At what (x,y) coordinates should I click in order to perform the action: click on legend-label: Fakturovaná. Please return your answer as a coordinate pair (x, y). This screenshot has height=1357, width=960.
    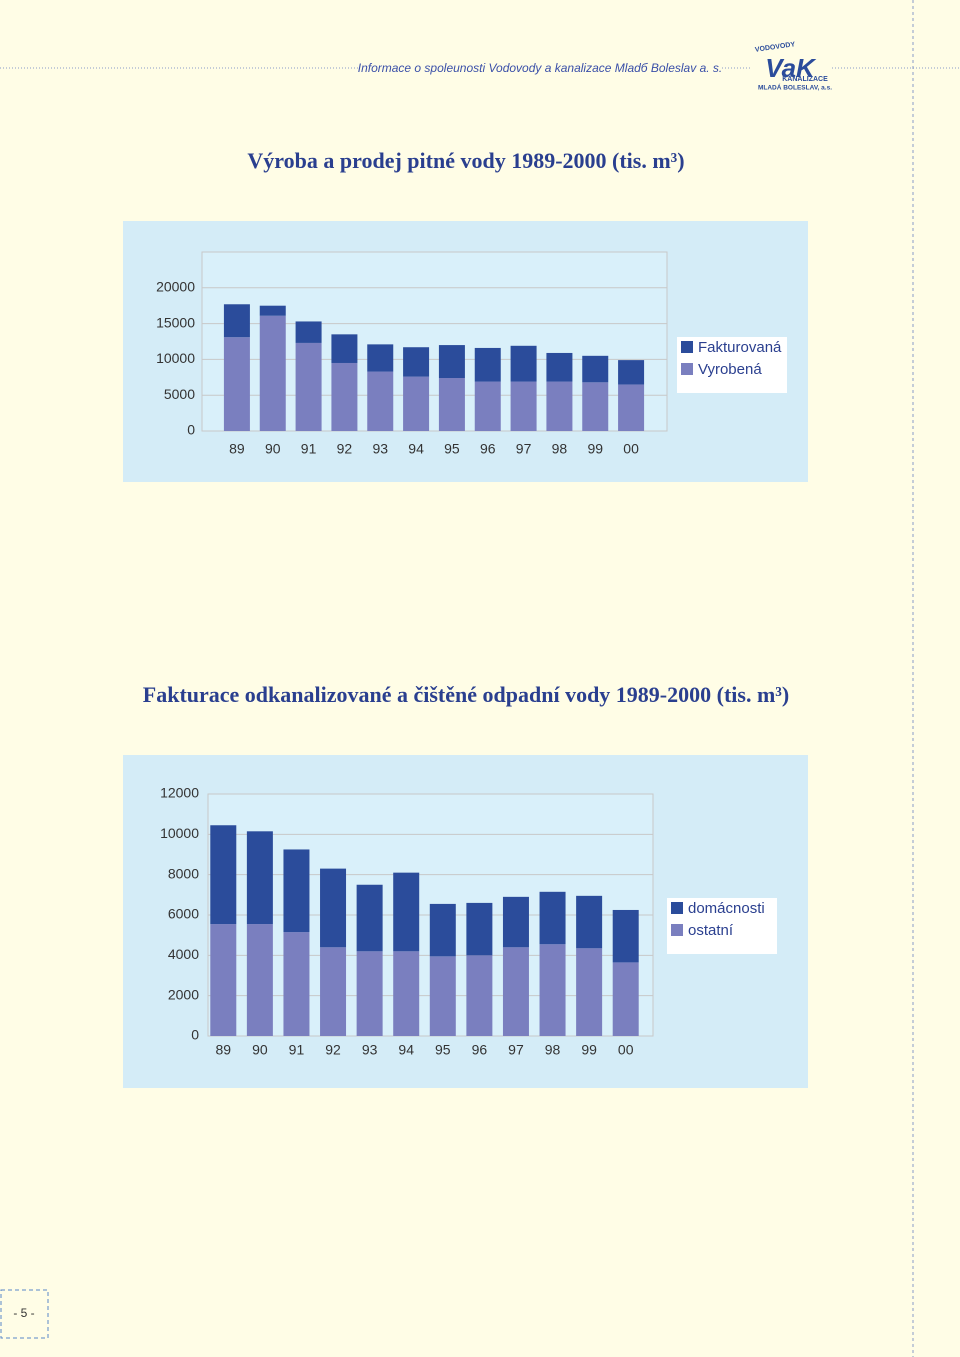
    Looking at the image, I should click on (740, 347).